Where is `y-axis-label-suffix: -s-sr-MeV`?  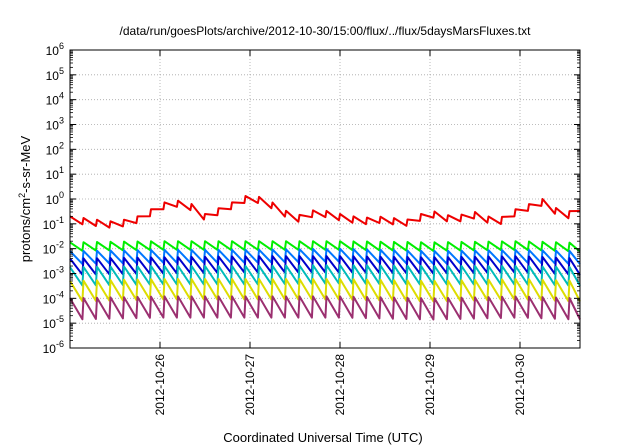
y-axis-label-suffix: -s-sr-MeV is located at coordinates (25, 163).